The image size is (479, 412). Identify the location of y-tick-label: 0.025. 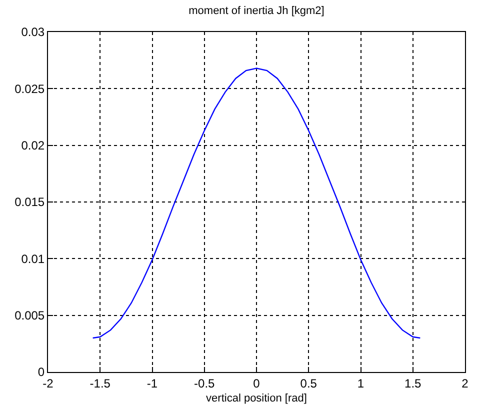
(29, 89).